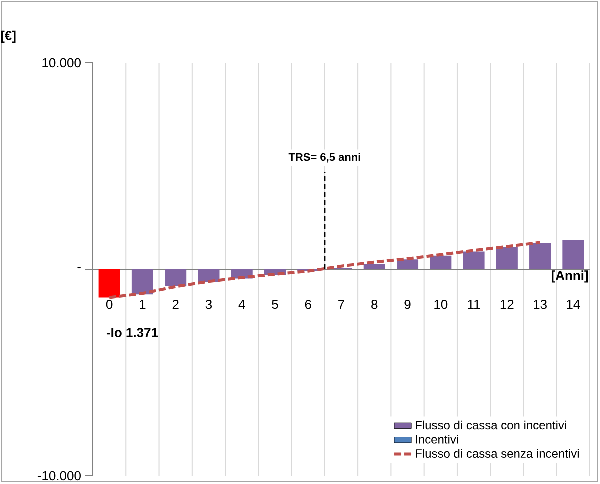 The width and height of the screenshot is (600, 484). What do you see at coordinates (341, 304) in the screenshot?
I see `x-tick-label: 7` at bounding box center [341, 304].